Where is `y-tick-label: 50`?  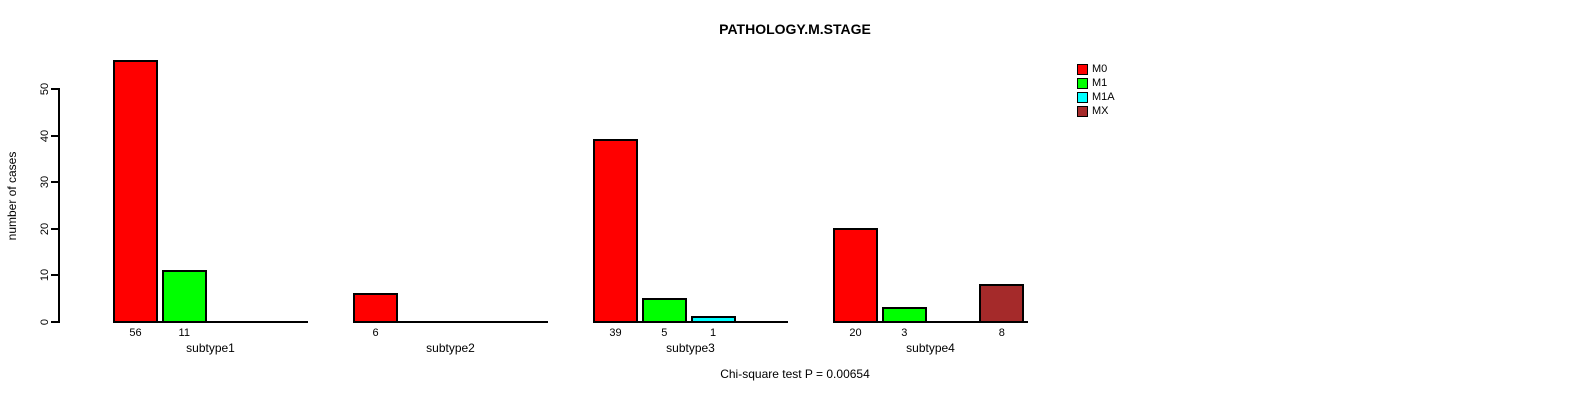
y-tick-label: 50 is located at coordinates (45, 89).